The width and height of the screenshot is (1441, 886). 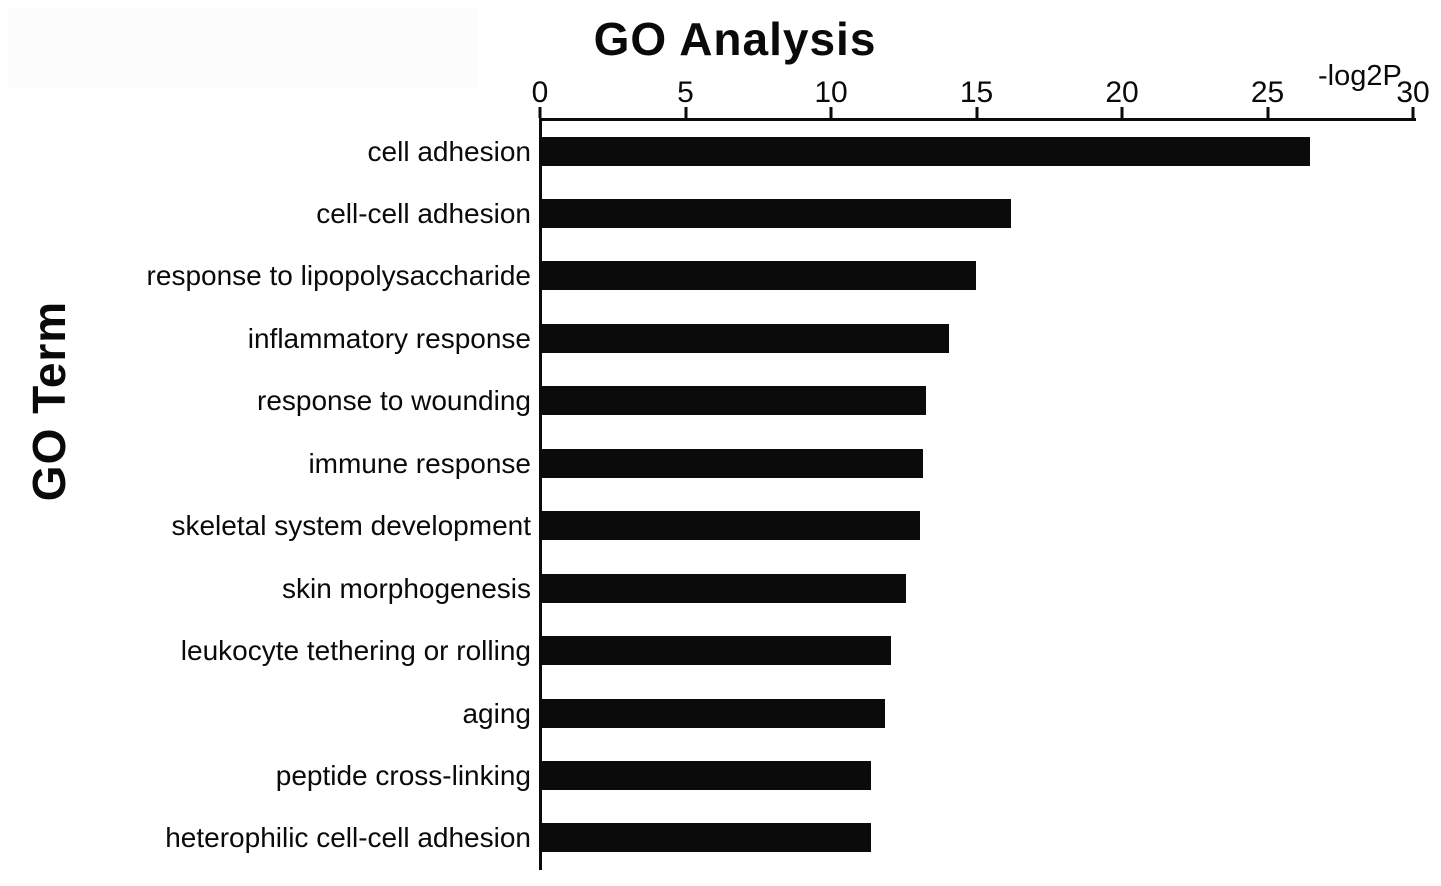 I want to click on go-term-label: skeletal system development, so click(x=351, y=526).